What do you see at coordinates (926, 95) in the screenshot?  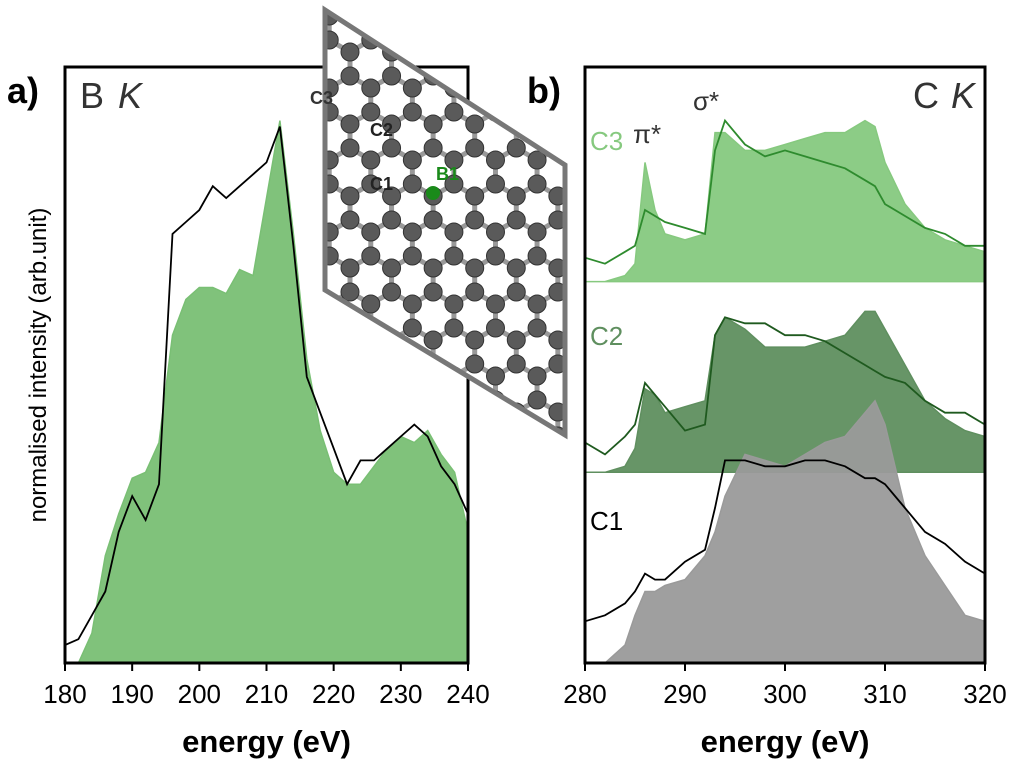 I see `title-element: C` at bounding box center [926, 95].